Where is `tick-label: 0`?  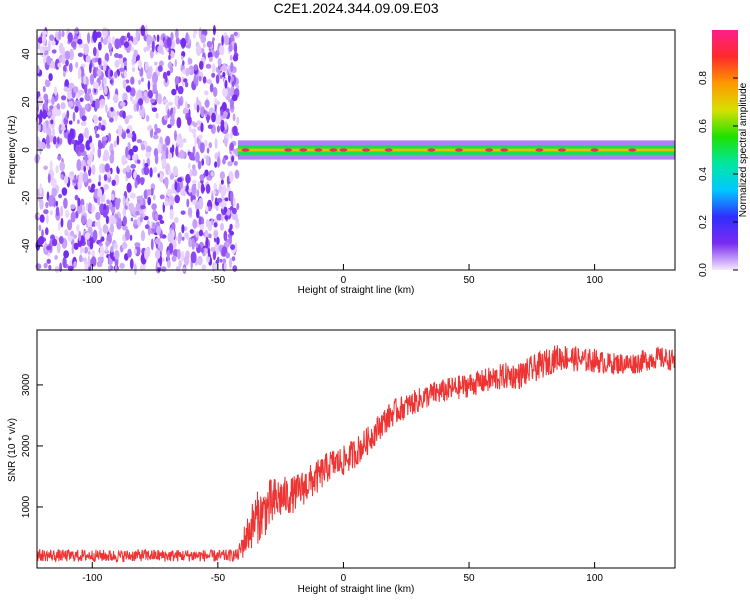 tick-label: 0 is located at coordinates (26, 150).